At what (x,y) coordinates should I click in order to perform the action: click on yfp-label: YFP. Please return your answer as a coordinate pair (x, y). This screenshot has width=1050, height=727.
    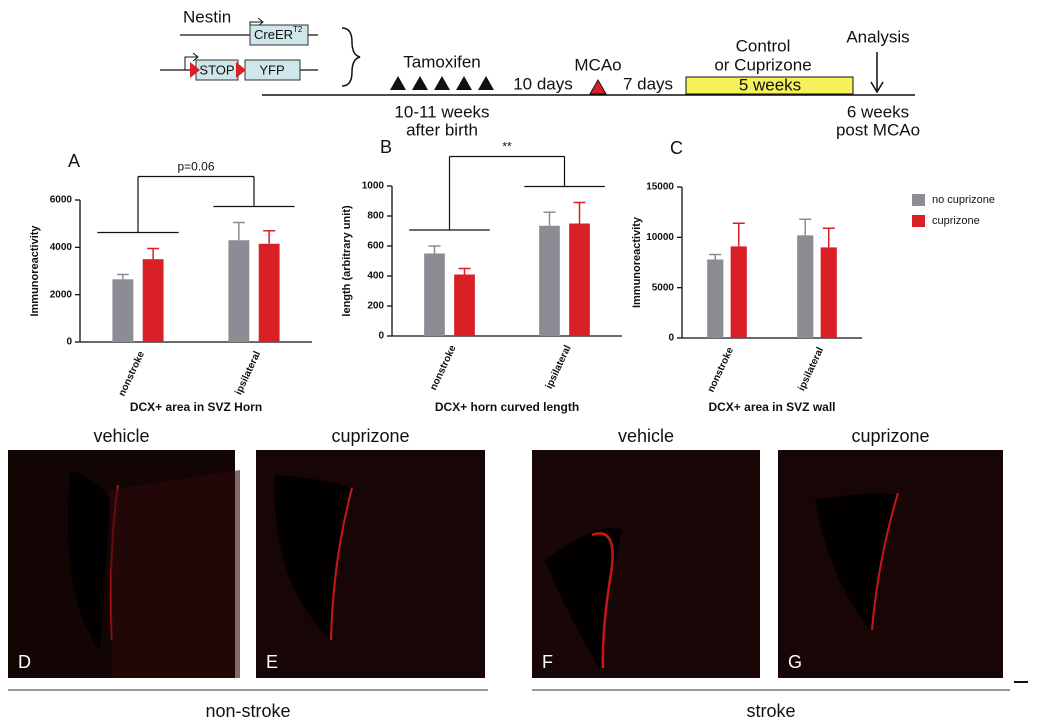
    Looking at the image, I should click on (271, 69).